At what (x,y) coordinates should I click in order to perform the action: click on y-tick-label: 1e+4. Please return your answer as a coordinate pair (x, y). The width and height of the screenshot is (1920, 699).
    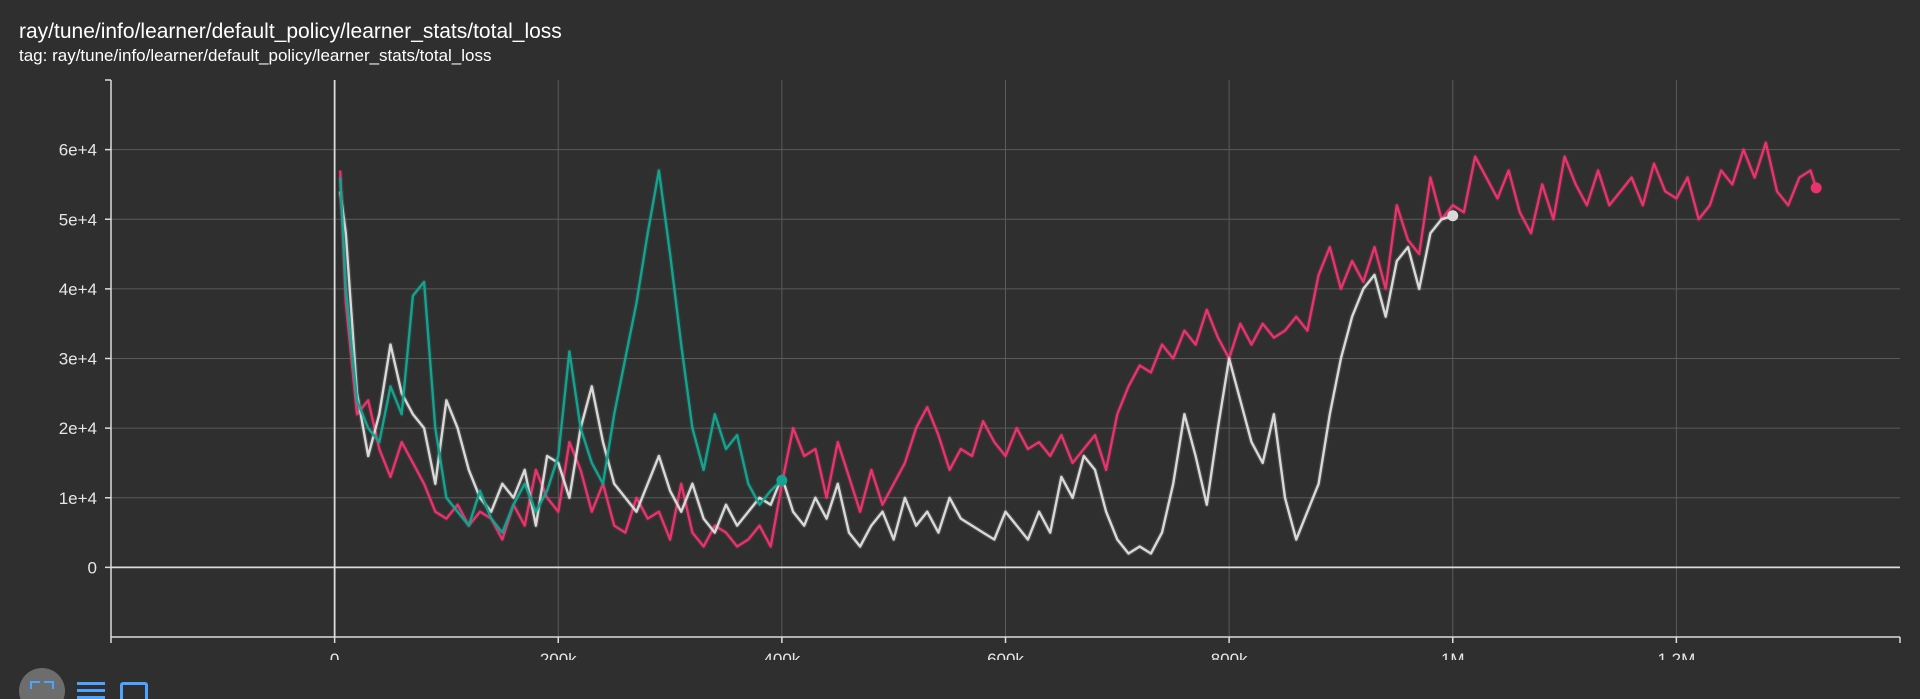
    Looking at the image, I should click on (78, 498).